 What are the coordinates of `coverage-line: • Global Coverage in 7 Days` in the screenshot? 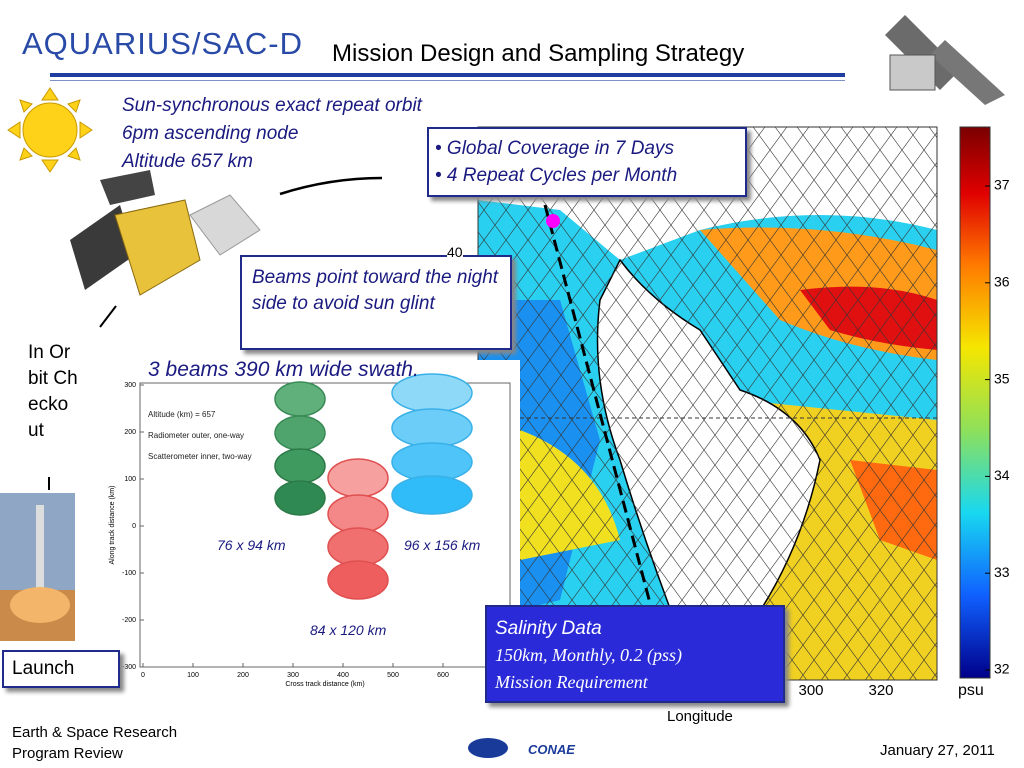 It's located at (554, 148).